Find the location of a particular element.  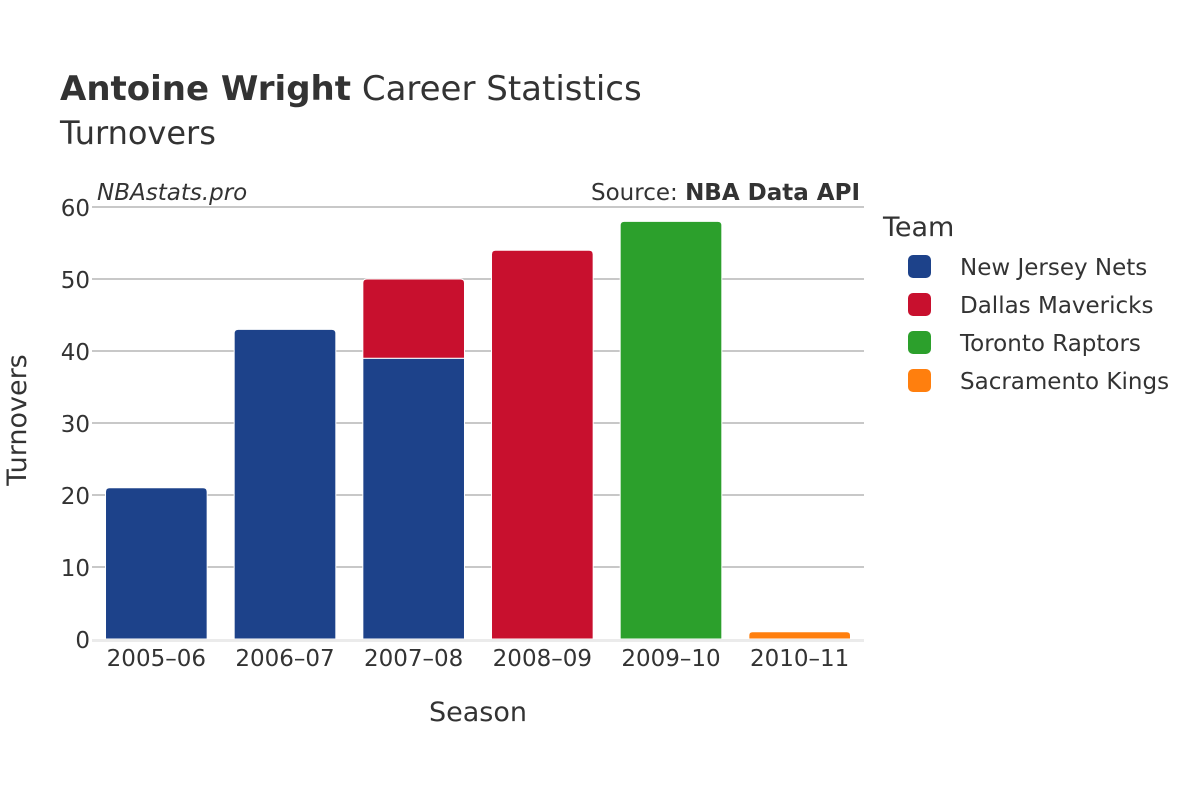

source-text: Source: NBA Data API is located at coordinates (725, 193).